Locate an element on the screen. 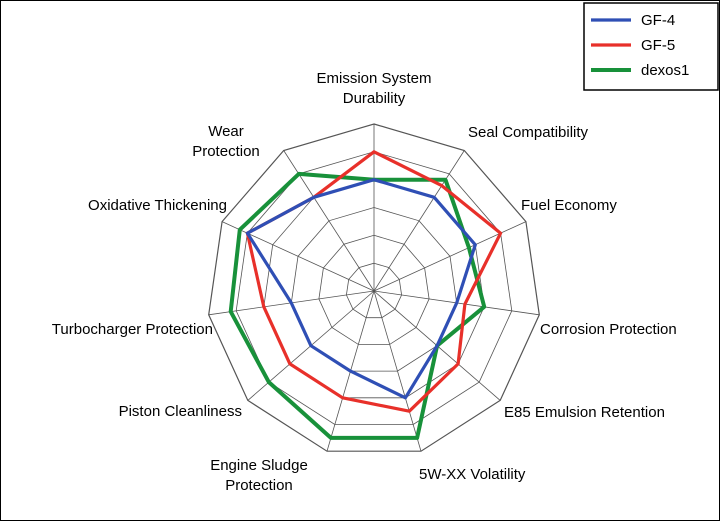 This screenshot has width=720, height=522. axis-label: Turbocharger Protection is located at coordinates (132, 329).